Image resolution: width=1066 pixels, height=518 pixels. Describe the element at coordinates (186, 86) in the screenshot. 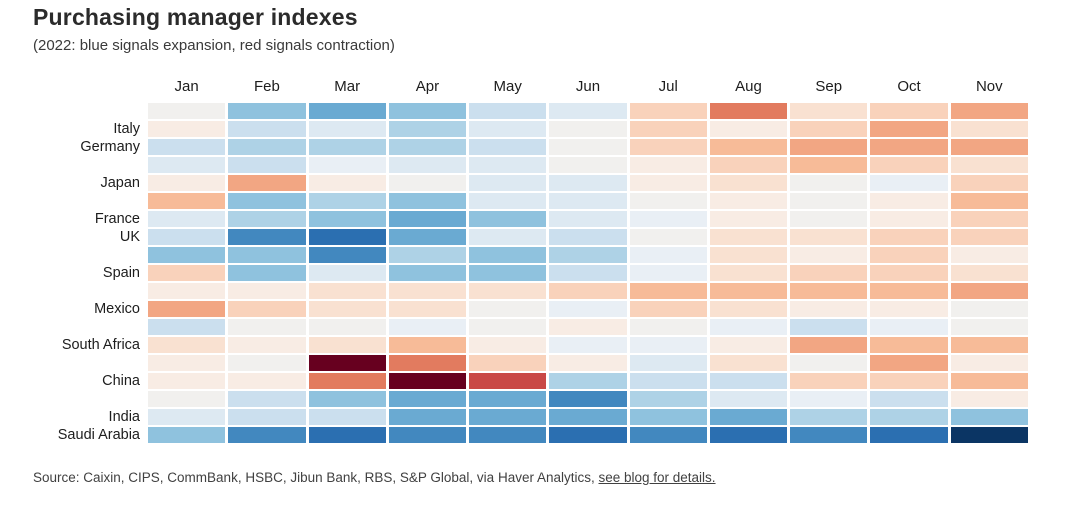

I see `month-label: Jan` at that location.